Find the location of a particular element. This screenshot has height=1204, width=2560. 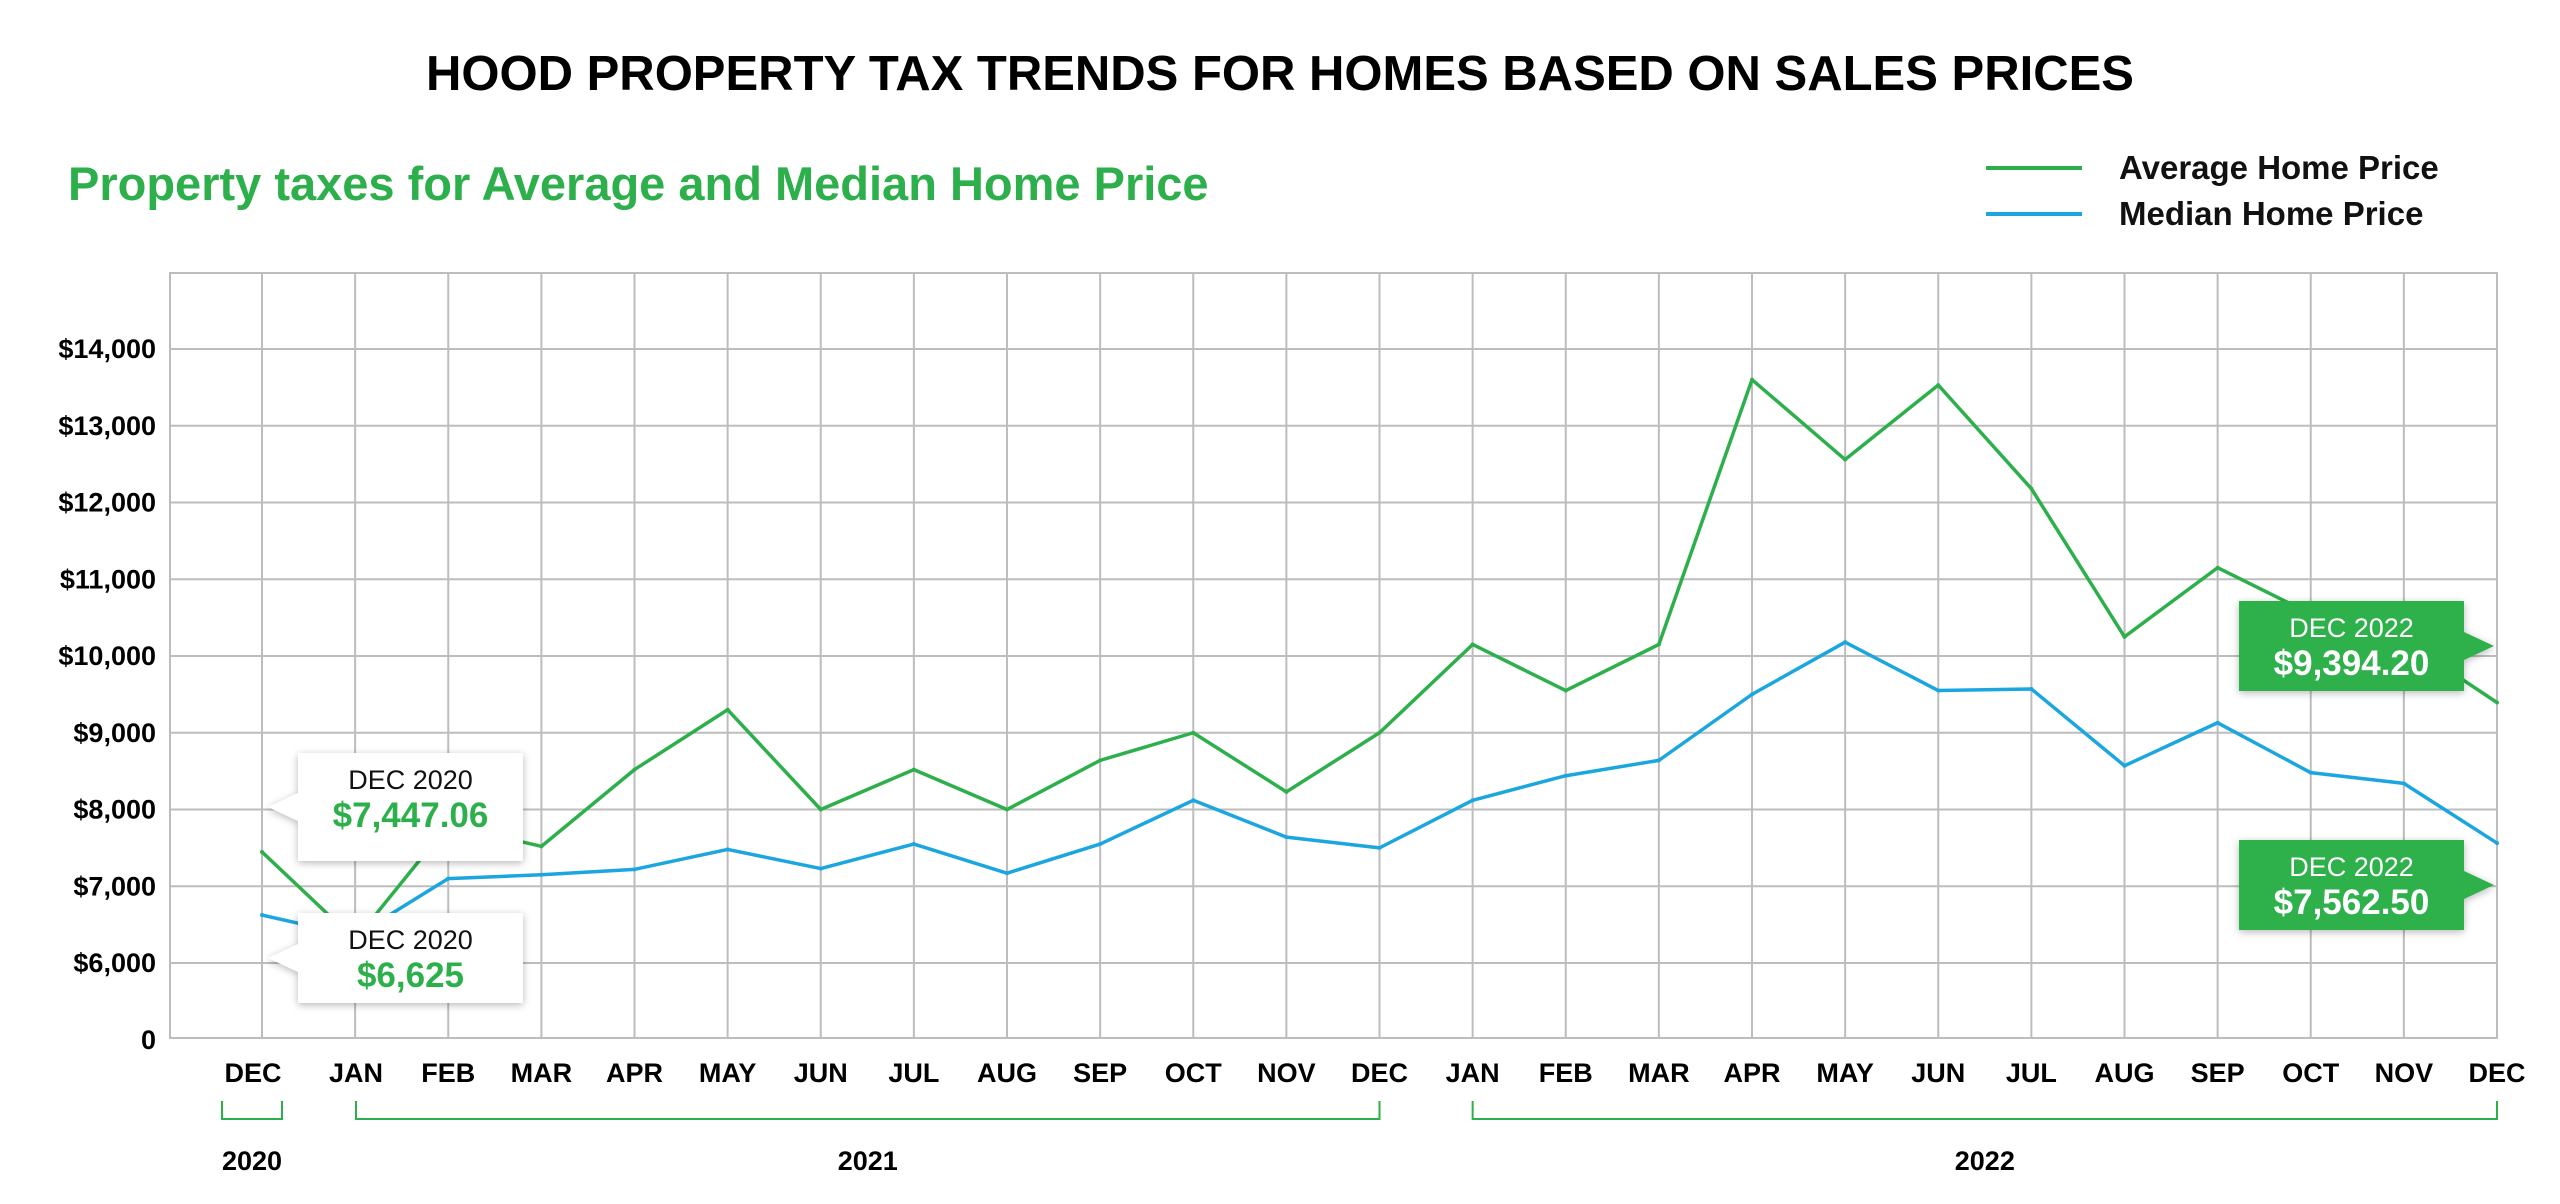

y-tick-label: $12,000 is located at coordinates (107, 503).